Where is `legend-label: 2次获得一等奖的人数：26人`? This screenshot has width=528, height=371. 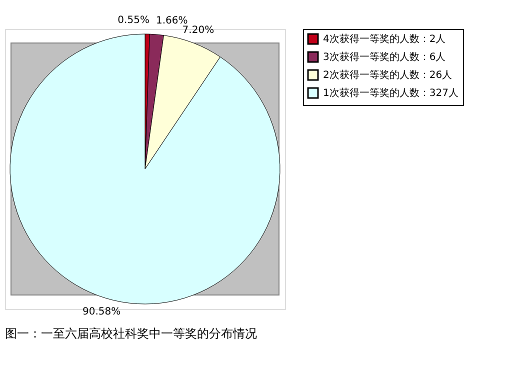
legend-label: 2次获得一等奖的人数：26人 is located at coordinates (387, 75).